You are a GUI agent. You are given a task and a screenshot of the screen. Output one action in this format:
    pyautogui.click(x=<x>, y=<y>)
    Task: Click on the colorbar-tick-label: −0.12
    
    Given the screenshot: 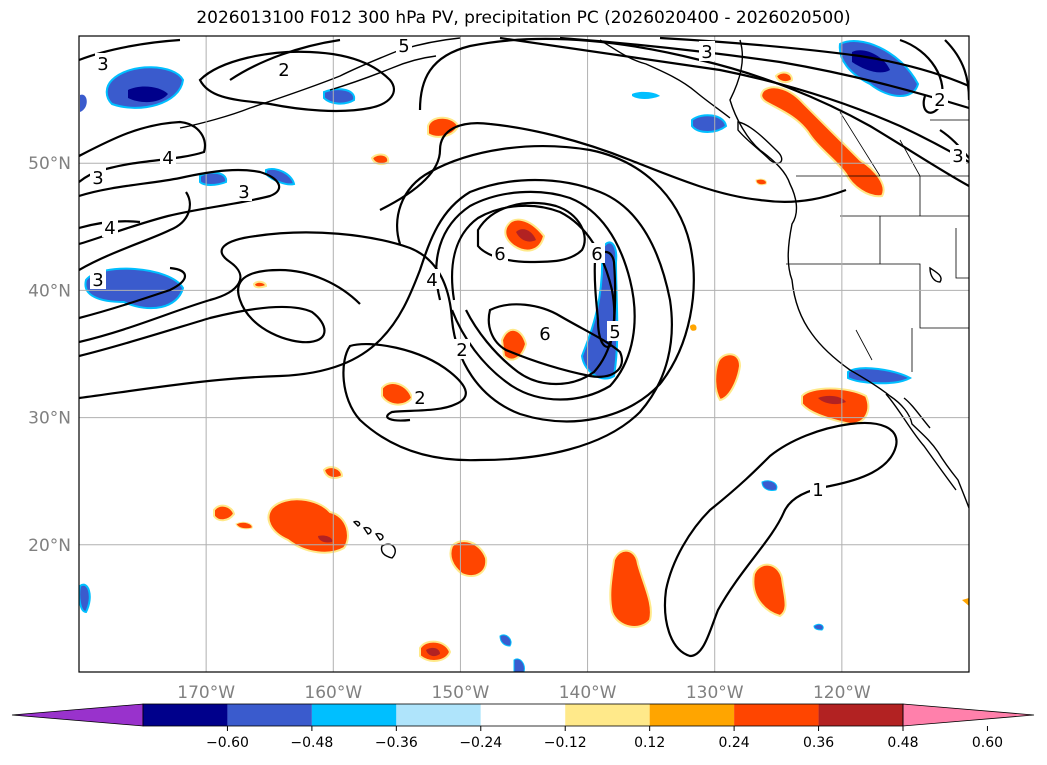 What is the action you would take?
    pyautogui.click(x=565, y=743)
    